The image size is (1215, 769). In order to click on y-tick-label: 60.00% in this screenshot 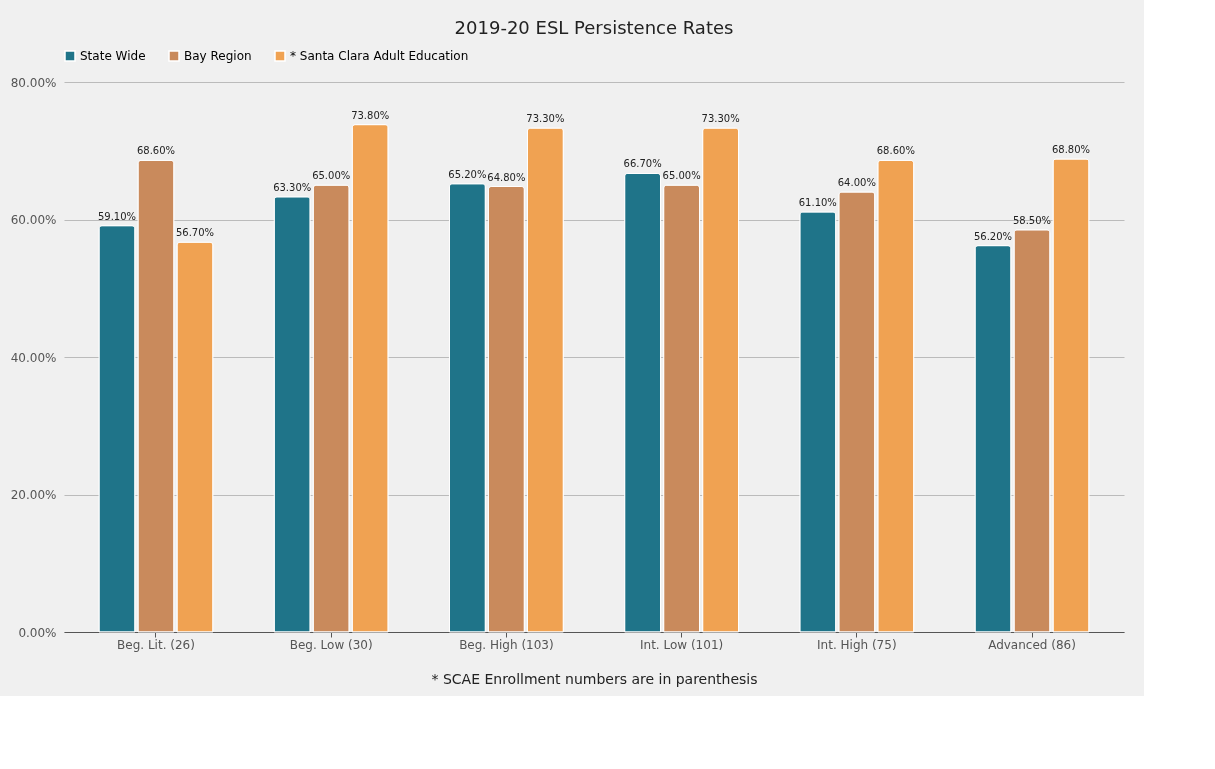, I will do `click(33, 220)`.